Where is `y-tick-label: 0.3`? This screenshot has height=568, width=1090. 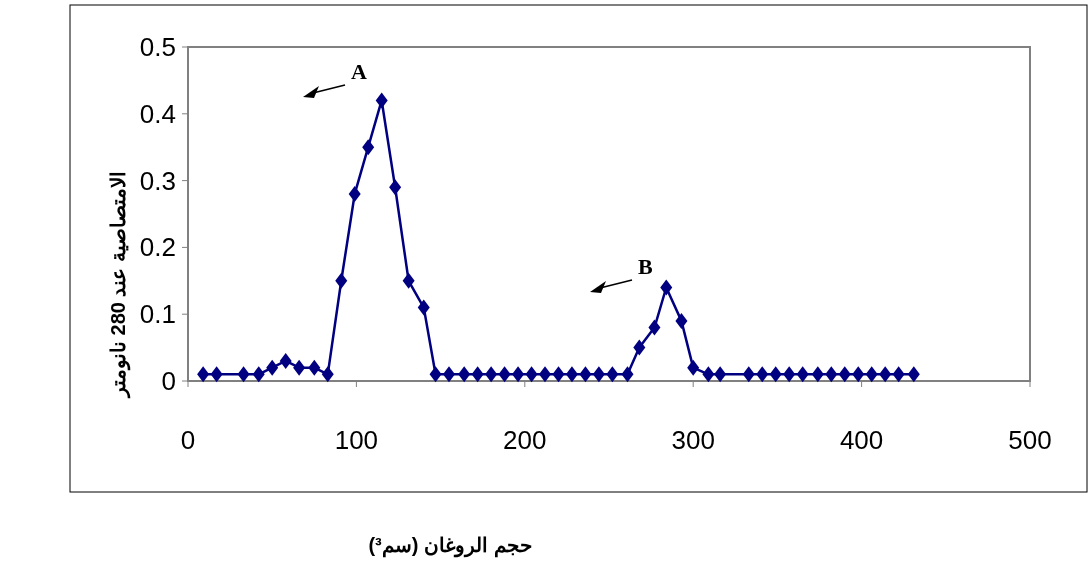
y-tick-label: 0.3 is located at coordinates (157, 180).